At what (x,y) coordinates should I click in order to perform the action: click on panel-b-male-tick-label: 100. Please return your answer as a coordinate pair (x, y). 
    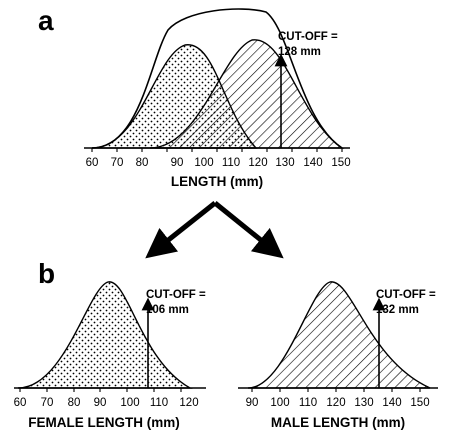
    Looking at the image, I should click on (279, 403).